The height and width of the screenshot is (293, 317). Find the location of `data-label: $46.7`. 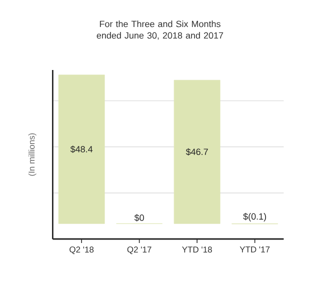

data-label: $46.7 is located at coordinates (197, 152).